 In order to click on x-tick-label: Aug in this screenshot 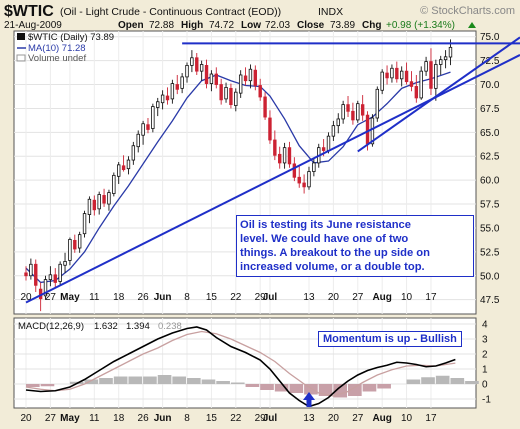, I will do `click(381, 297)`.